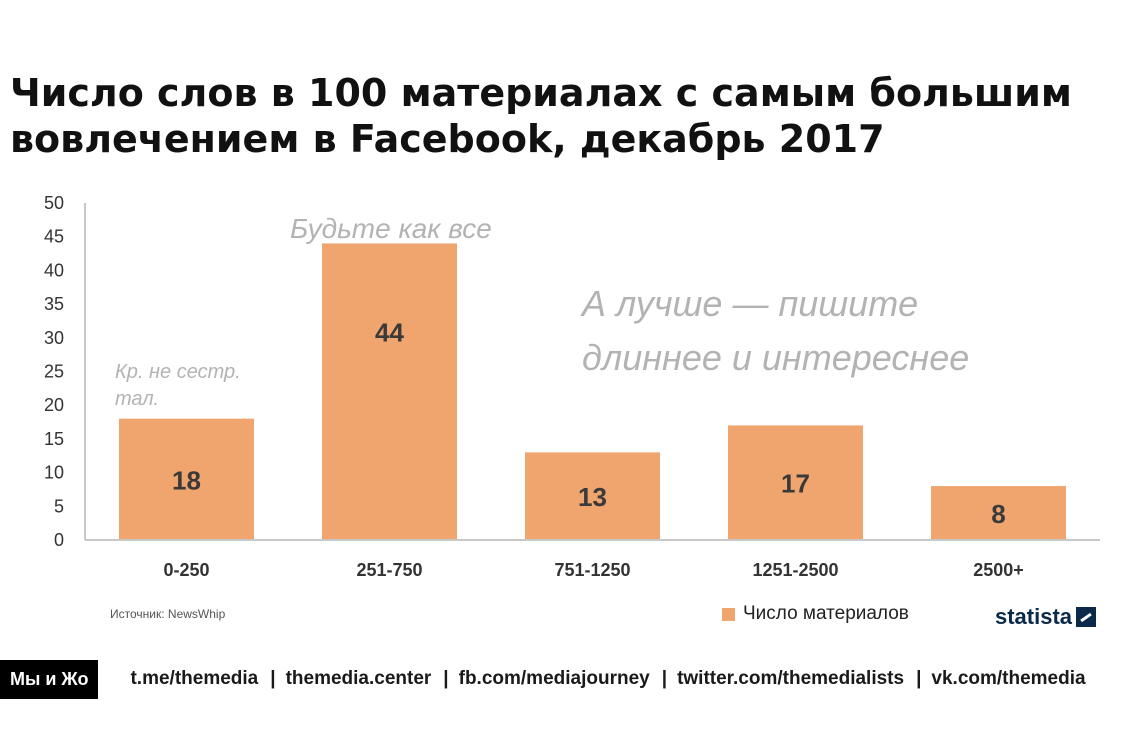 The width and height of the screenshot is (1134, 756). What do you see at coordinates (54, 338) in the screenshot?
I see `y-tick-label: 30` at bounding box center [54, 338].